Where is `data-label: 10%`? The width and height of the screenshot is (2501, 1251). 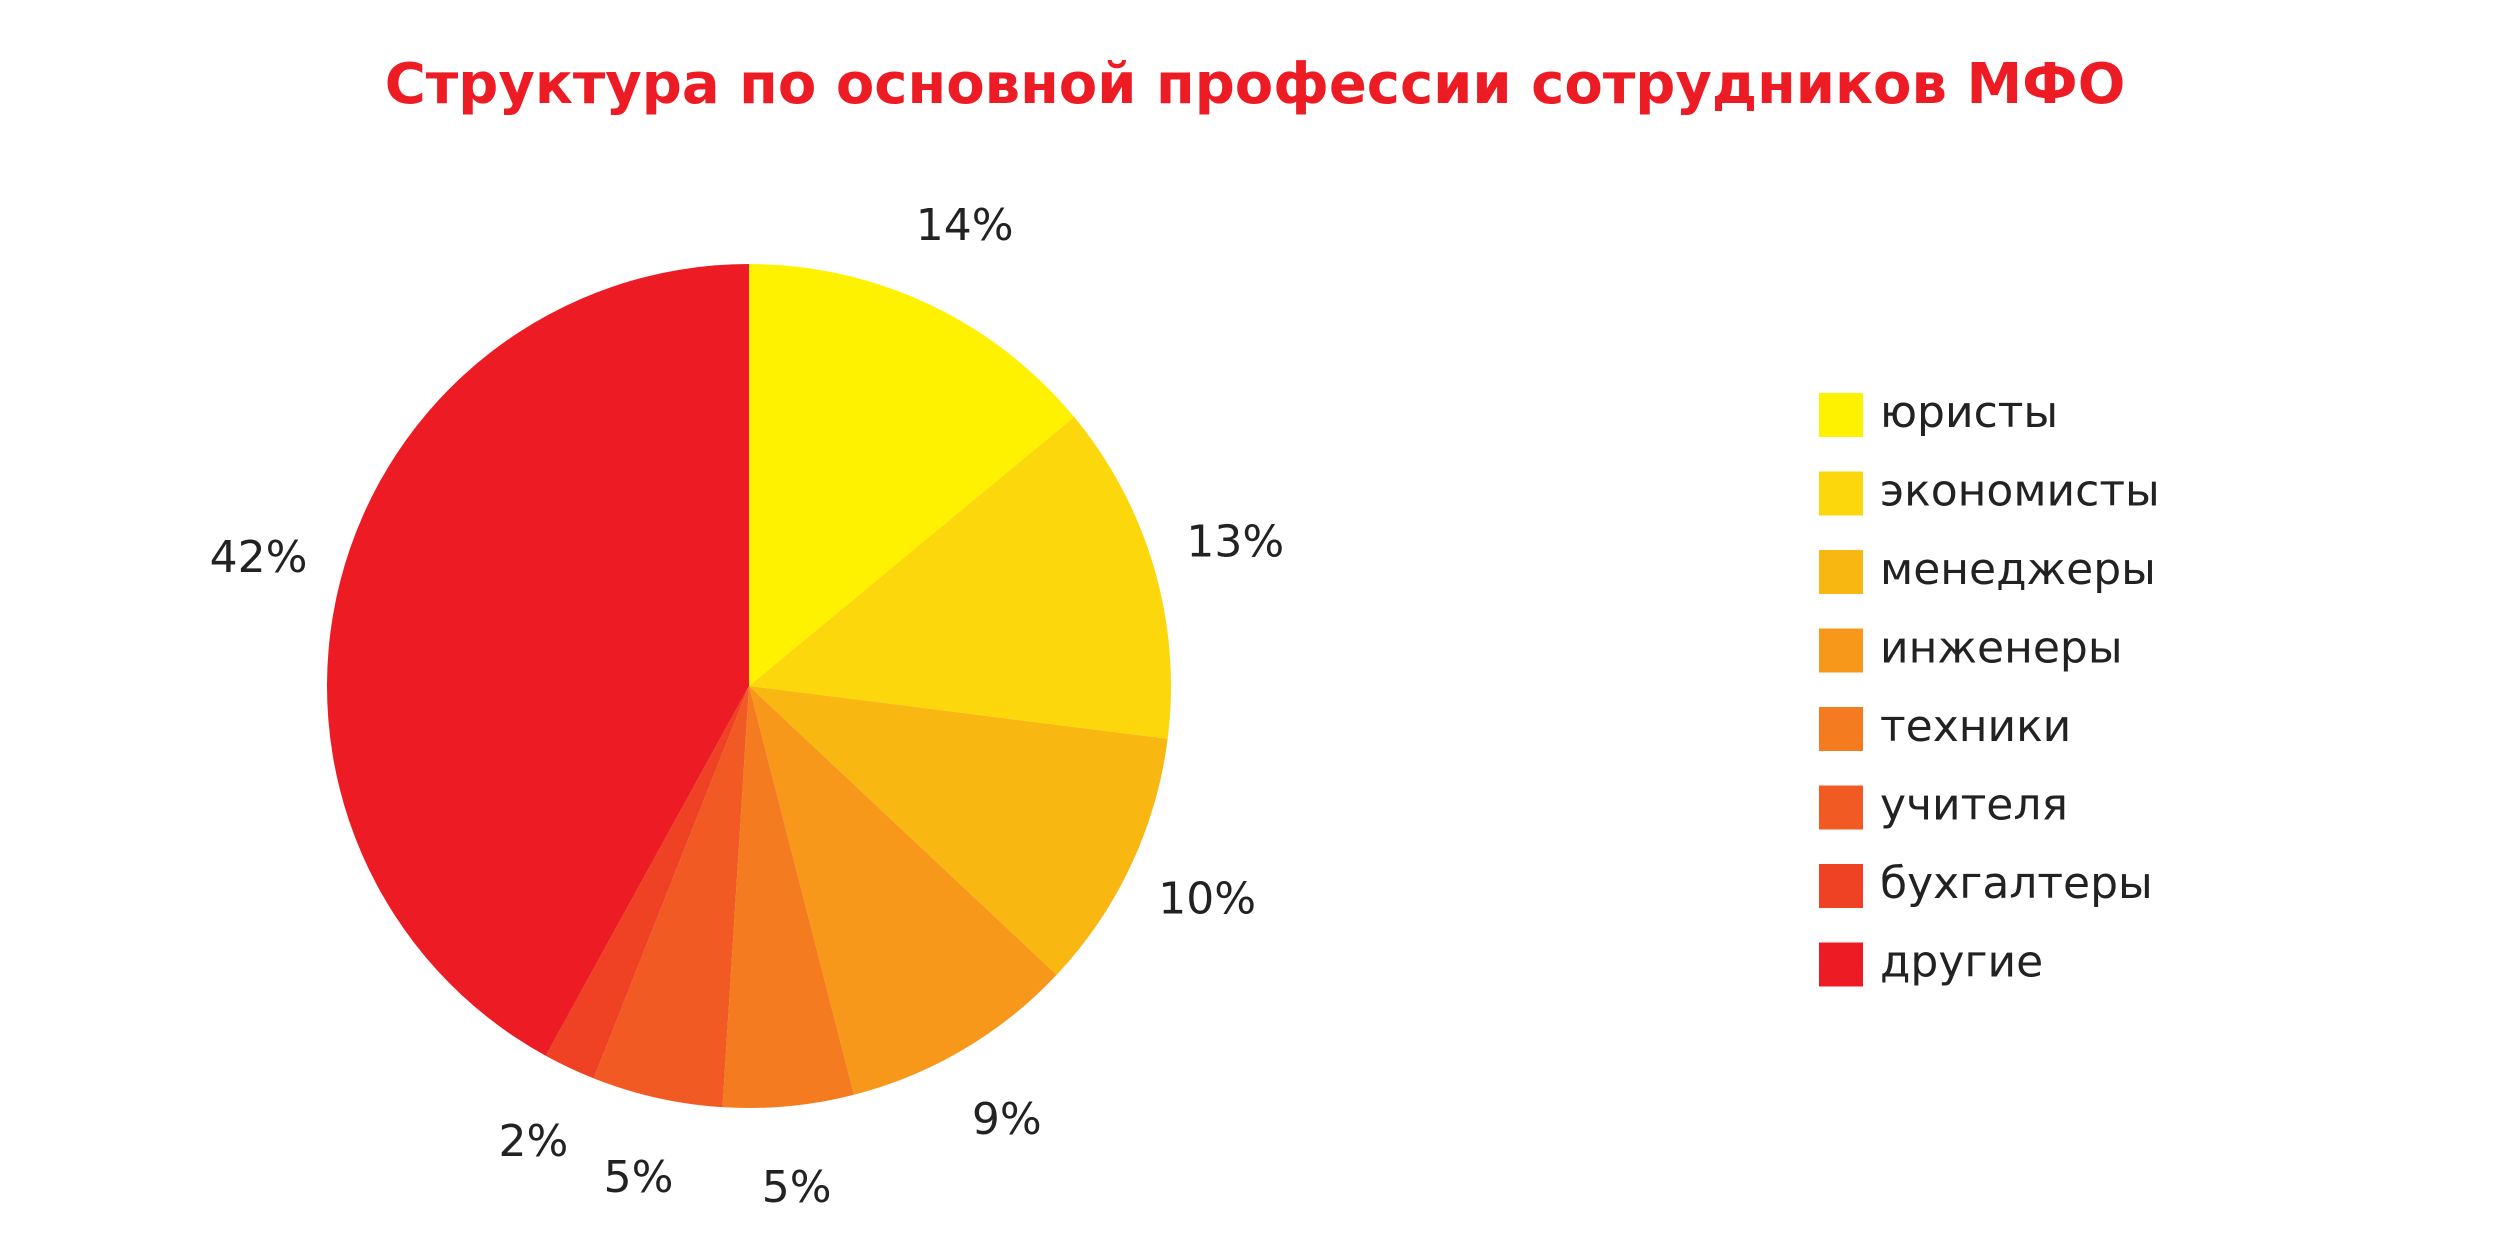 data-label: 10% is located at coordinates (1207, 899).